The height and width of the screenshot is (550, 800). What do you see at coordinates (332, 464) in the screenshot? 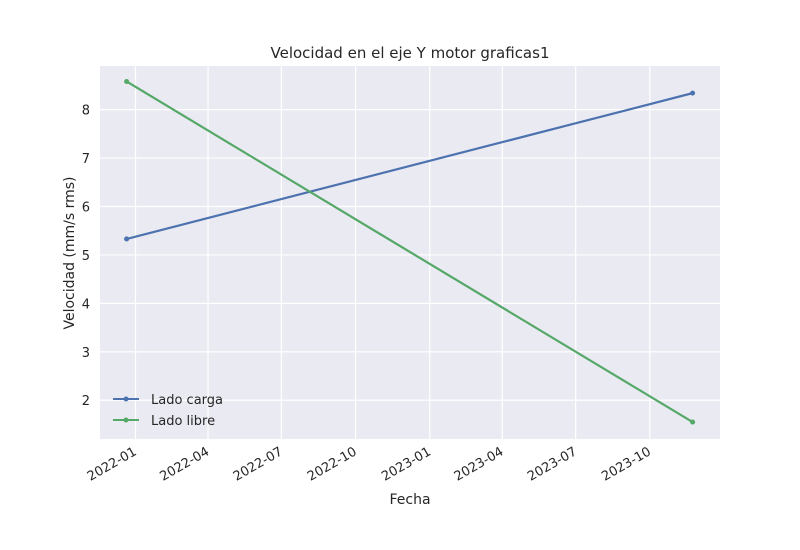
I see `x-tick-label: 2022-10` at bounding box center [332, 464].